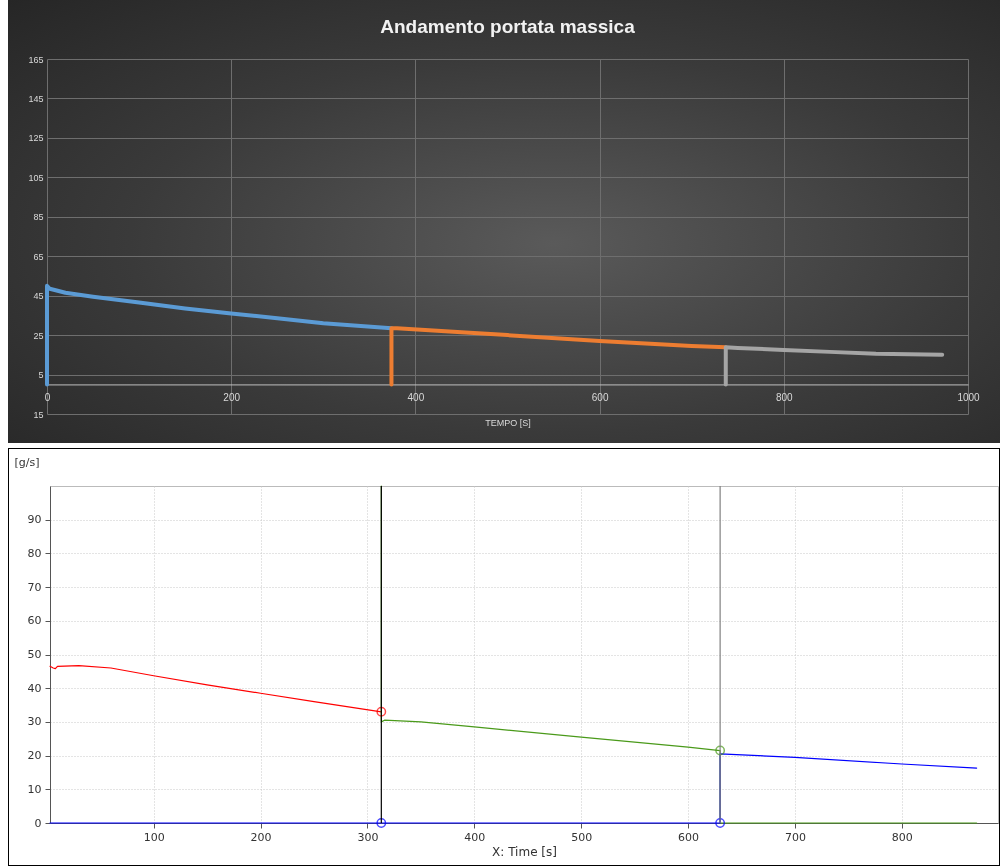 This screenshot has height=866, width=1002. Describe the element at coordinates (38, 823) in the screenshot. I see `y-tick-label: 0` at that location.